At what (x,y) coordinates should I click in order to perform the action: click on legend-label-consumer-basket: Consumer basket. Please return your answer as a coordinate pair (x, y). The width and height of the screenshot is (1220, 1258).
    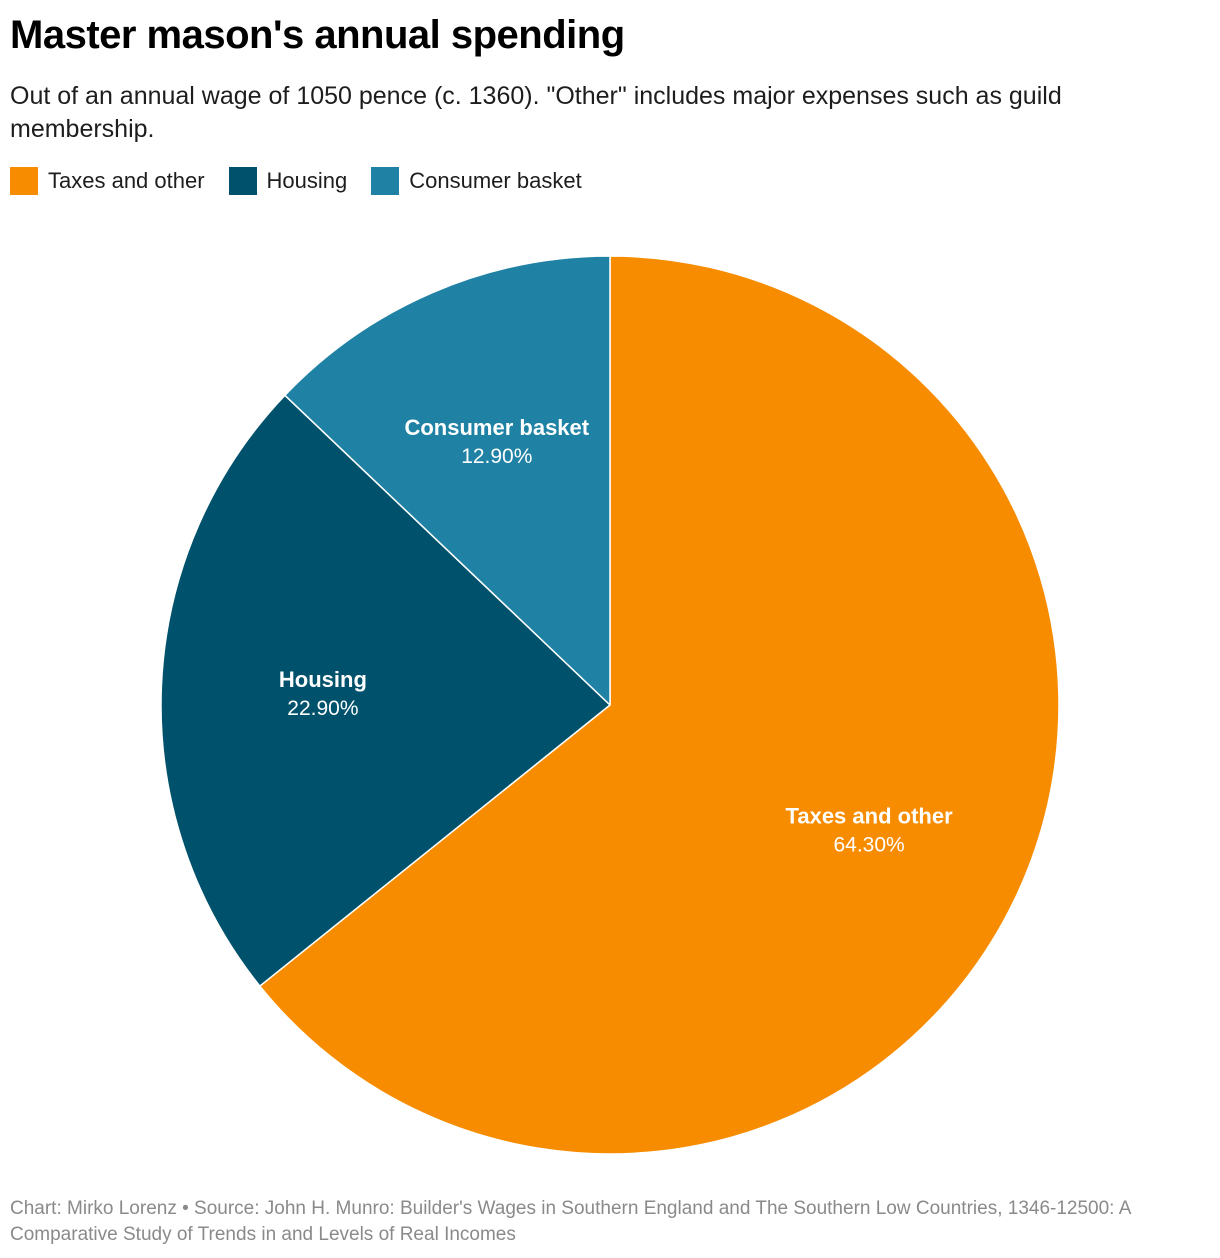
    Looking at the image, I should click on (495, 180).